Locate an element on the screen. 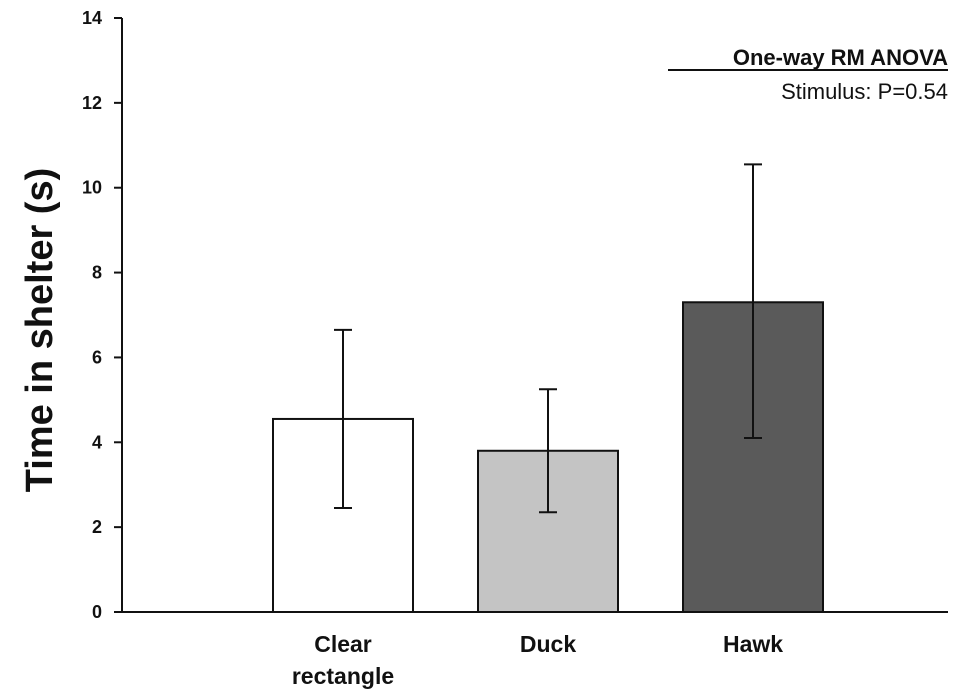 Image resolution: width=964 pixels, height=692 pixels. y-tick-label: 4 is located at coordinates (97, 442).